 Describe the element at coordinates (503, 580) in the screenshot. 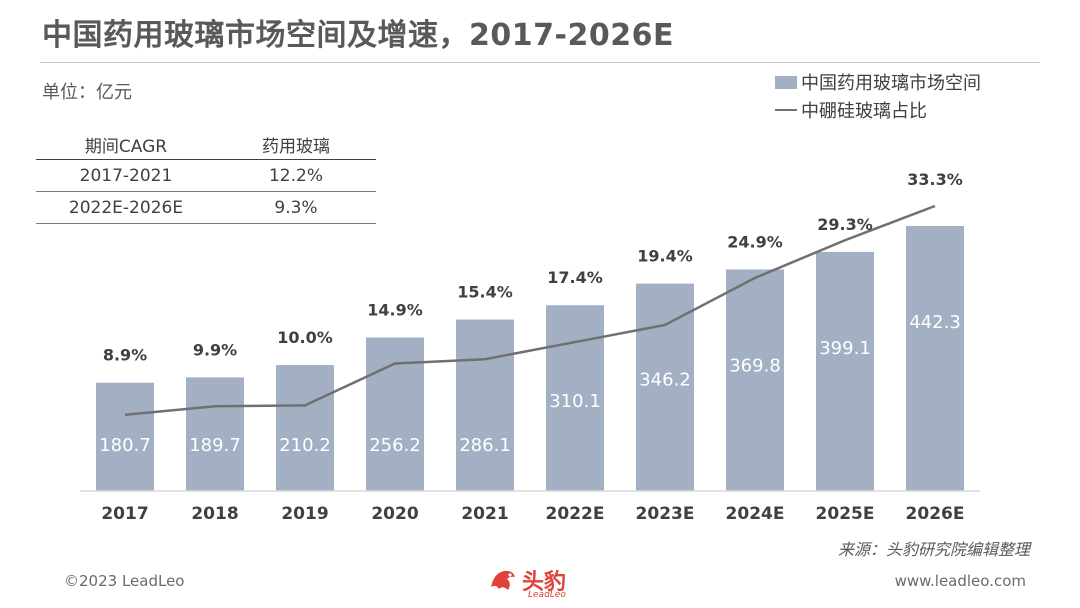

I see `leopard-icon` at that location.